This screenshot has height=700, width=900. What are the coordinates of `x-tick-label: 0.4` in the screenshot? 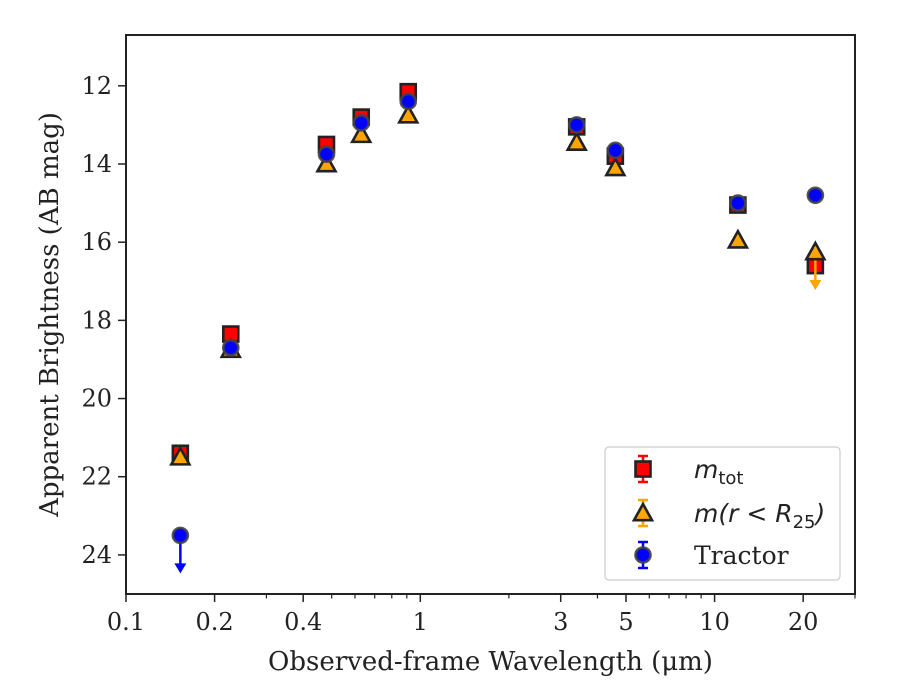 It's located at (303, 622).